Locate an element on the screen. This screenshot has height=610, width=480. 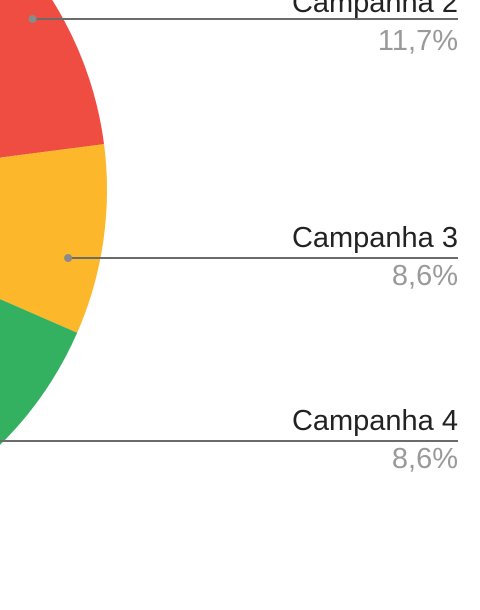
slice-label: Campanha 2 is located at coordinates (375, 9).